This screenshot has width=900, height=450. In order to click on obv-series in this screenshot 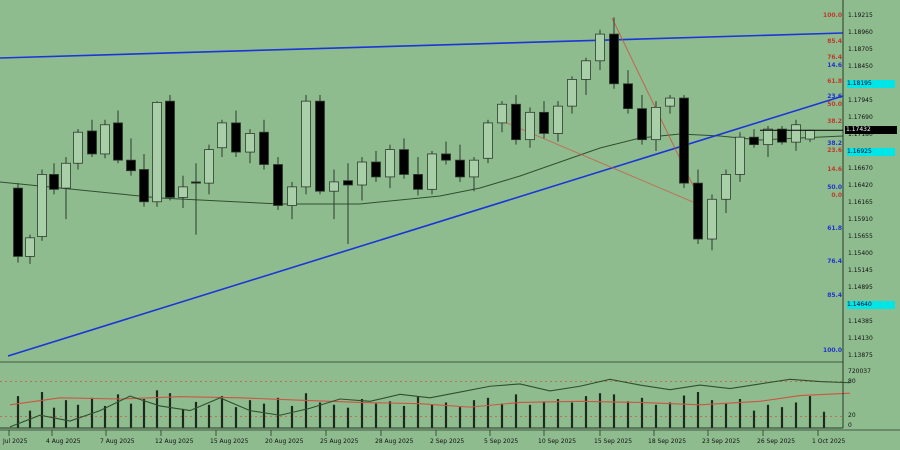, I will do `click(430, 403)`.